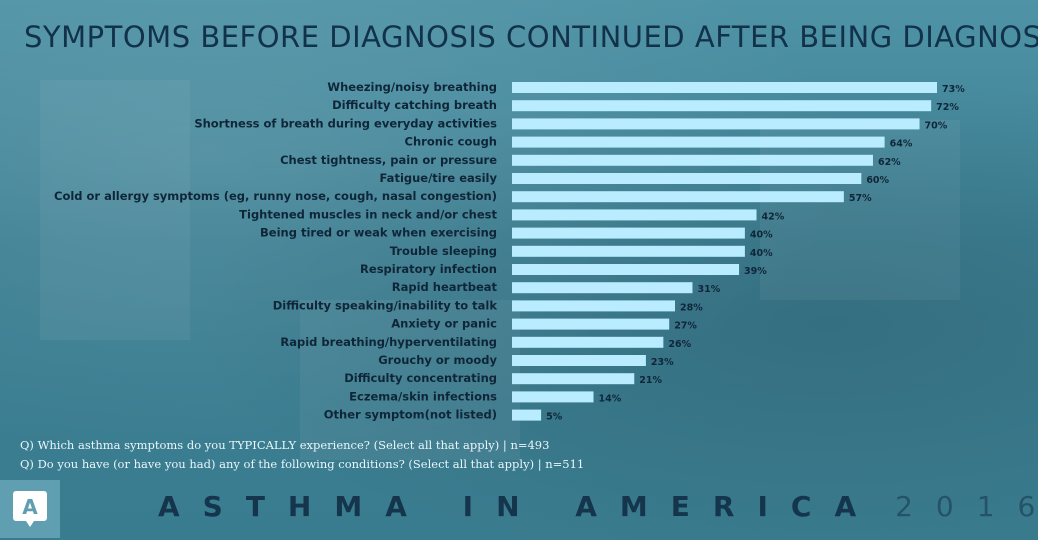 The height and width of the screenshot is (540, 1038). I want to click on footer-brand: ASTHMA IN AMERICA 2016, so click(598, 506).